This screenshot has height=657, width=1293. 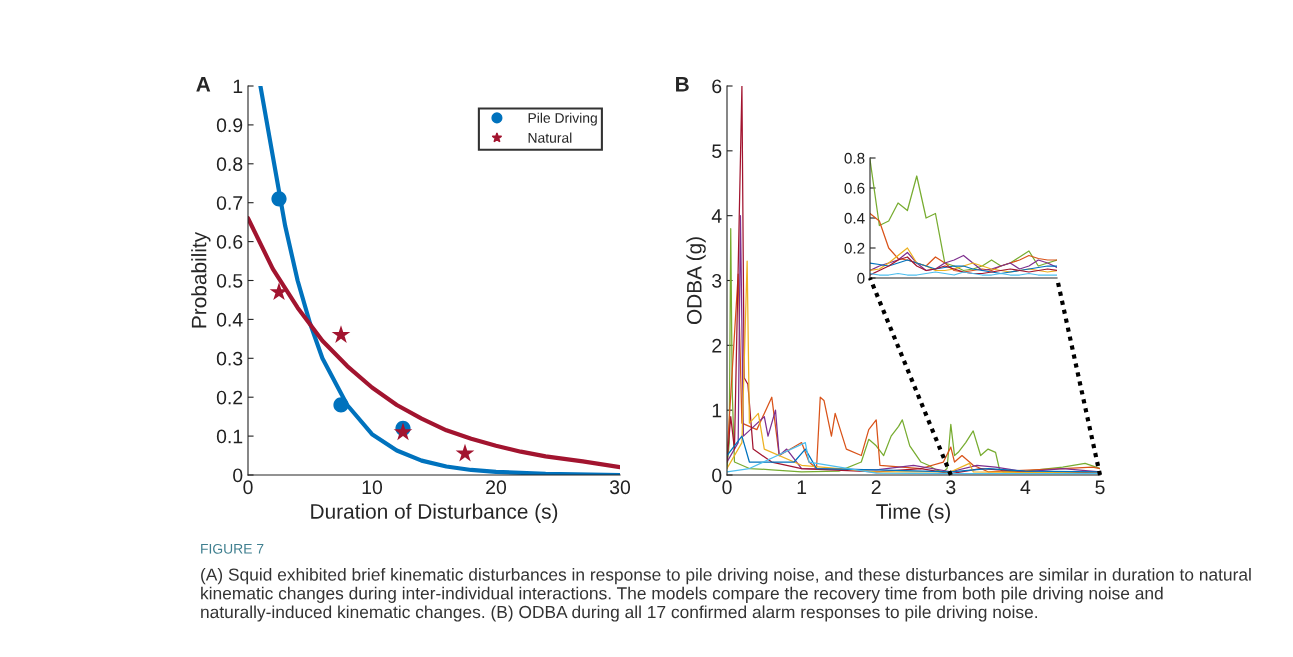 I want to click on x-tick-label: 5, so click(x=1100, y=487).